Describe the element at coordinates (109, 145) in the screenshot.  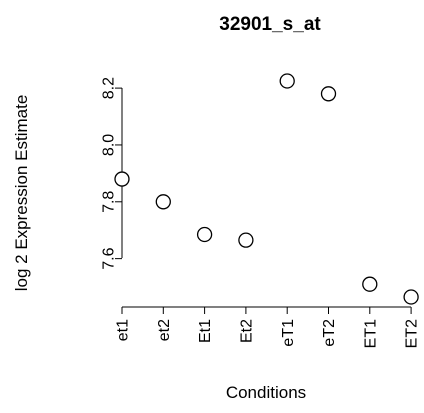
I see `y-tick-label: 8.0` at that location.